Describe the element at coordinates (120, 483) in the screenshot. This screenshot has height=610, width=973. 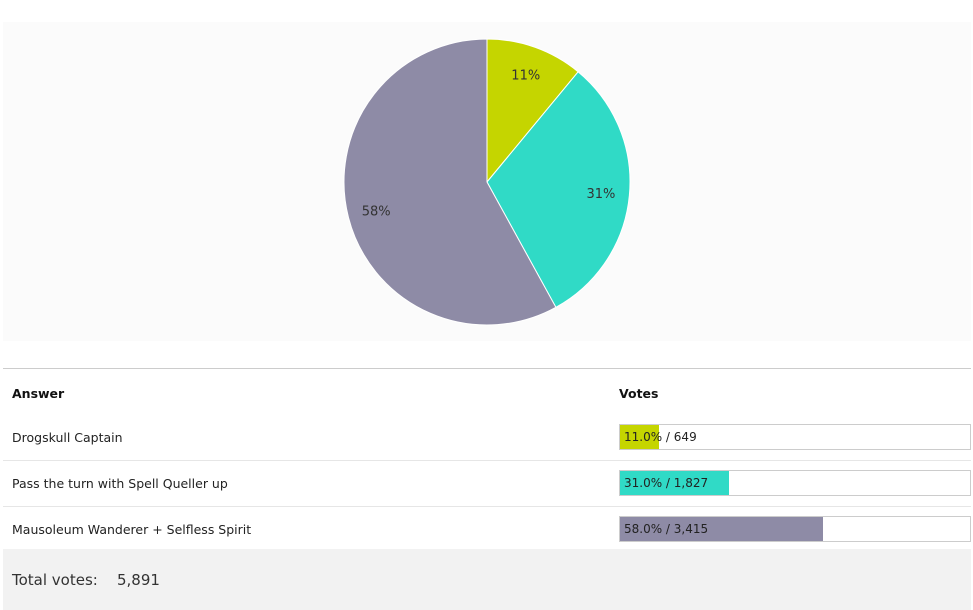
I see `answer-label: Pass the turn with Spell Queller up` at that location.